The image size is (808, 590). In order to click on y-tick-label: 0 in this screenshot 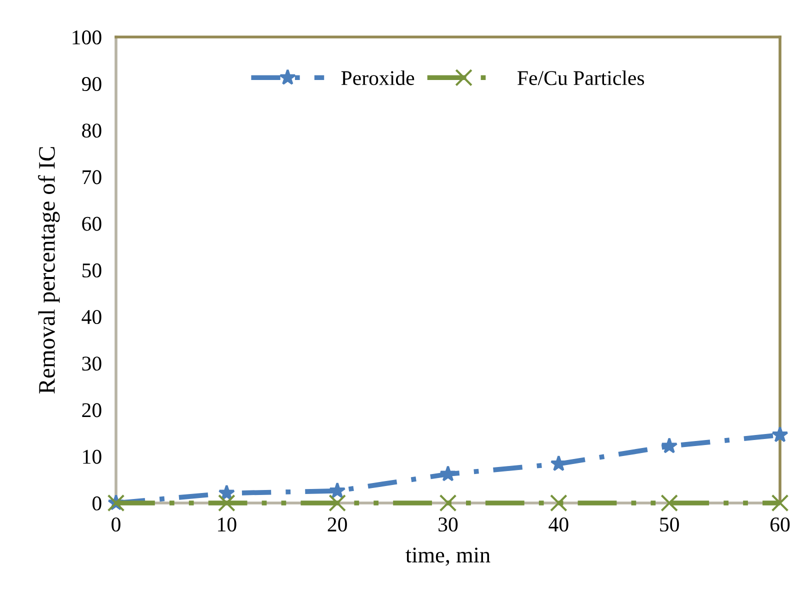, I will do `click(97, 503)`.